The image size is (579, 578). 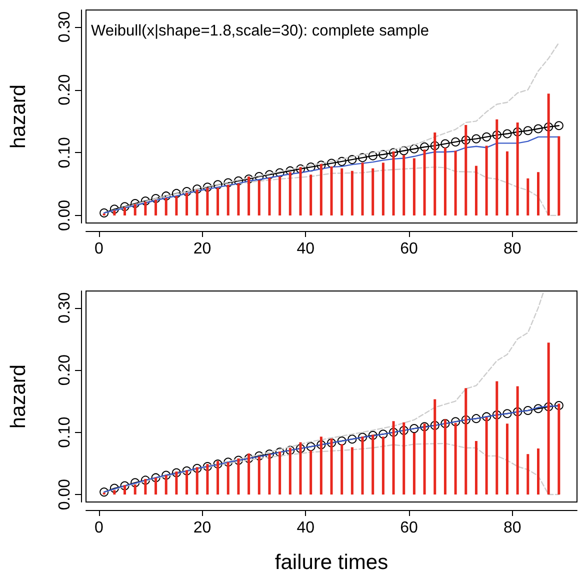 I want to click on text: Weibull(x|shape=1.8,scale=30): complete sample, so click(x=260, y=31).